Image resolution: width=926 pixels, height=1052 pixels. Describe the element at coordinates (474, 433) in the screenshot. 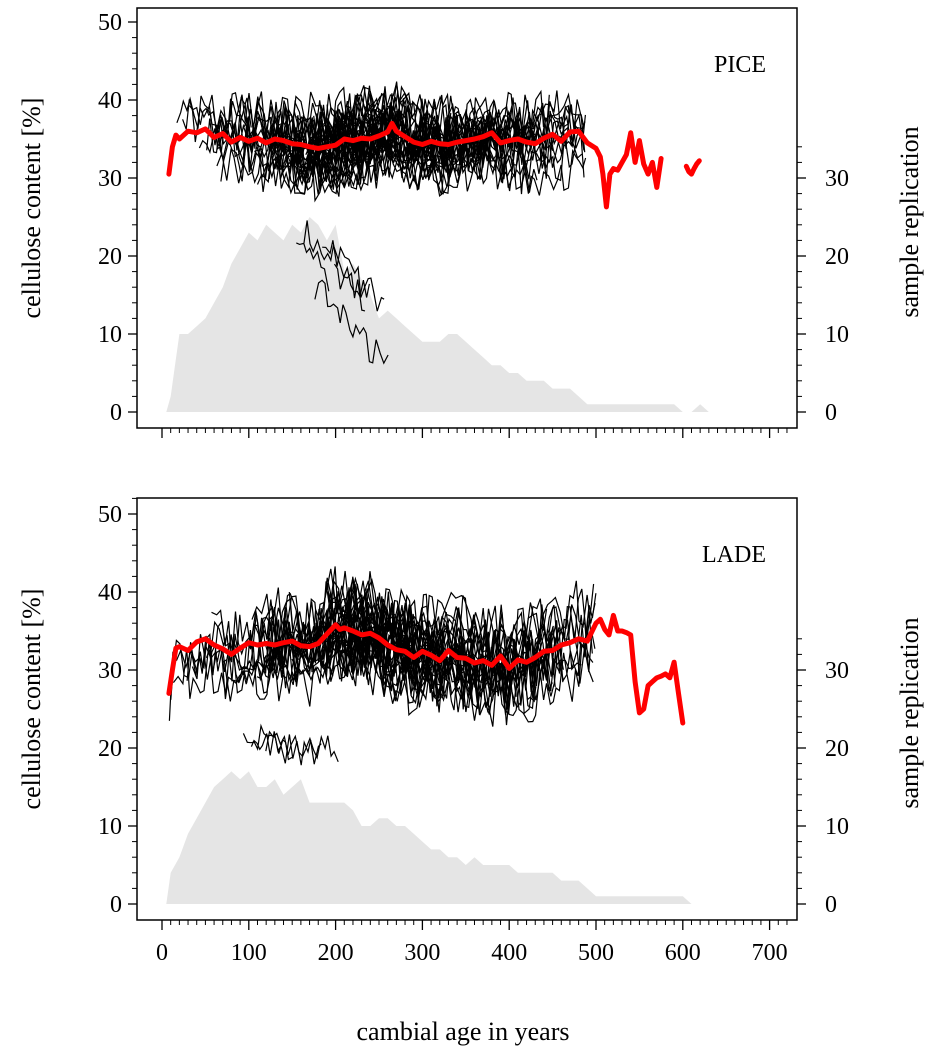

I see `x-axis` at that location.